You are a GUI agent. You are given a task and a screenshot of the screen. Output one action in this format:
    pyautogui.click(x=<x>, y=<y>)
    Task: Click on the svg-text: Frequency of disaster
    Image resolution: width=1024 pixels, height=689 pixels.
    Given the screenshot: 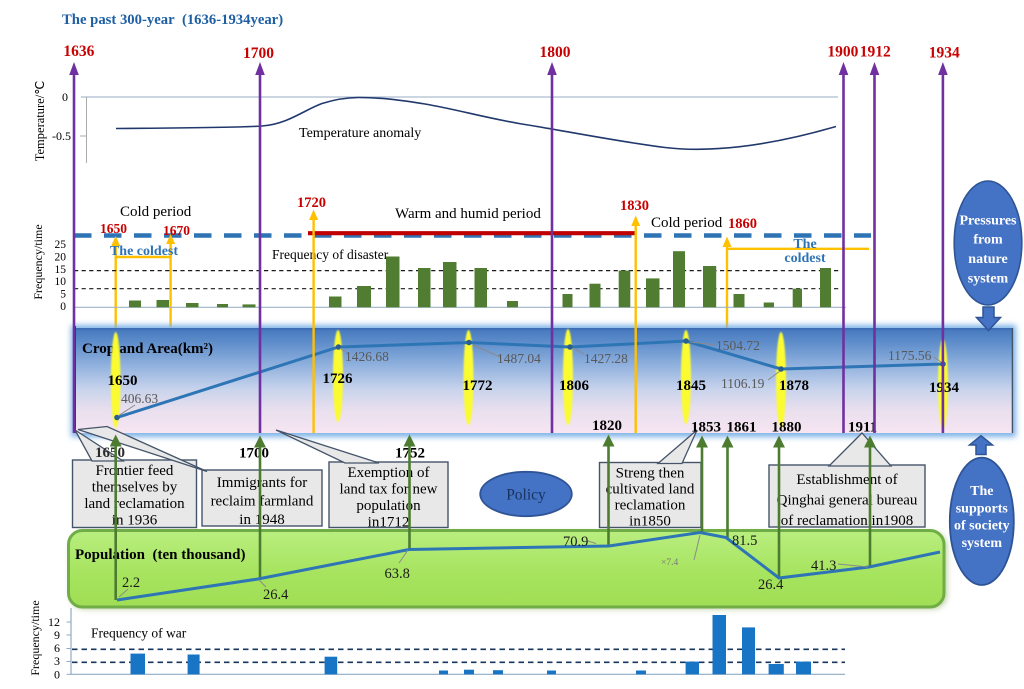 What is the action you would take?
    pyautogui.click(x=330, y=254)
    